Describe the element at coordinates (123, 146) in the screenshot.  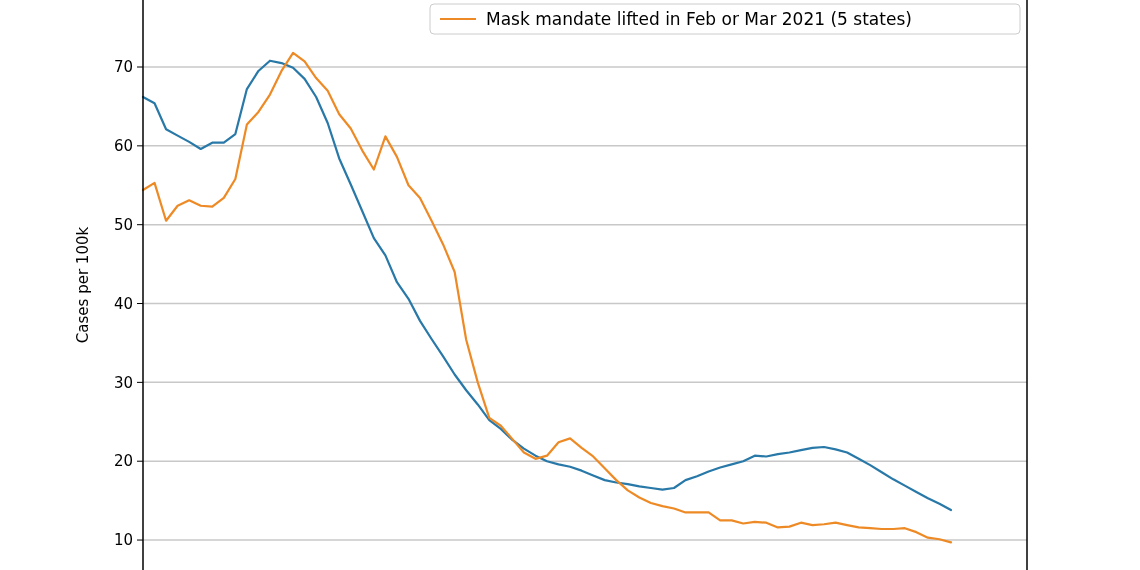
I see `y-tick-label: 60` at that location.